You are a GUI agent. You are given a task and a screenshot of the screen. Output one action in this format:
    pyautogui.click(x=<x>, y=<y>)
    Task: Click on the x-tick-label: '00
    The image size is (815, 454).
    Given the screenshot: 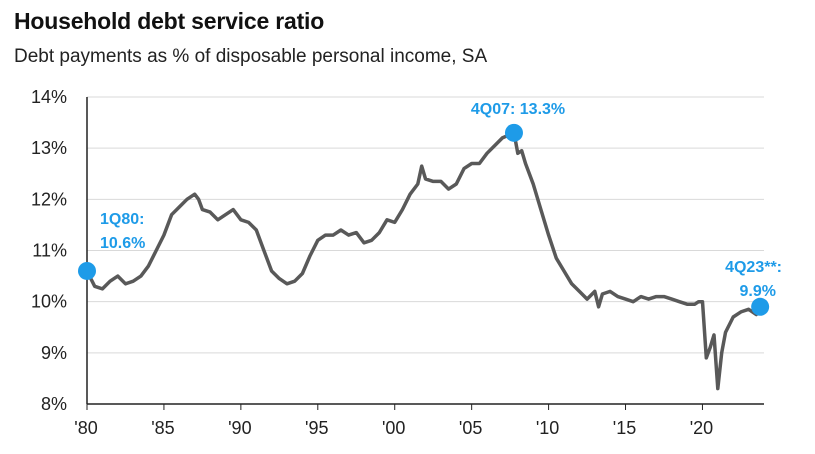 What is the action you would take?
    pyautogui.click(x=393, y=428)
    